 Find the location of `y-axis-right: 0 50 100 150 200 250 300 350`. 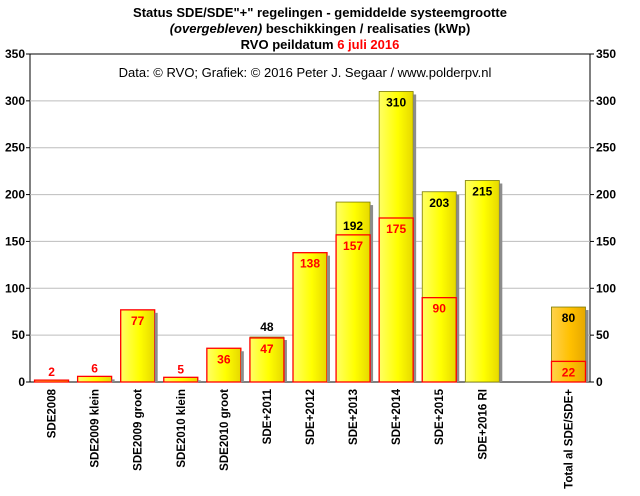

y-axis-right: 0 50 100 150 200 250 300 350 is located at coordinates (603, 218).